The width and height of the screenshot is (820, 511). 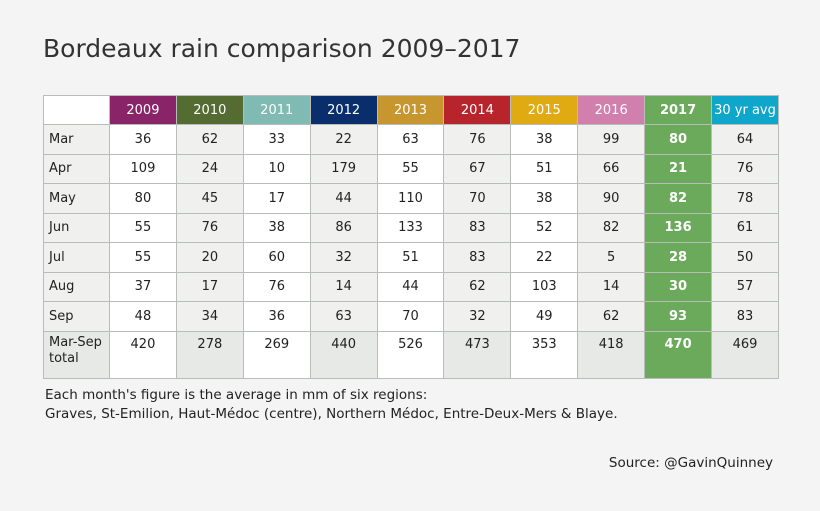 What do you see at coordinates (544, 286) in the screenshot?
I see `value-cell: 103` at bounding box center [544, 286].